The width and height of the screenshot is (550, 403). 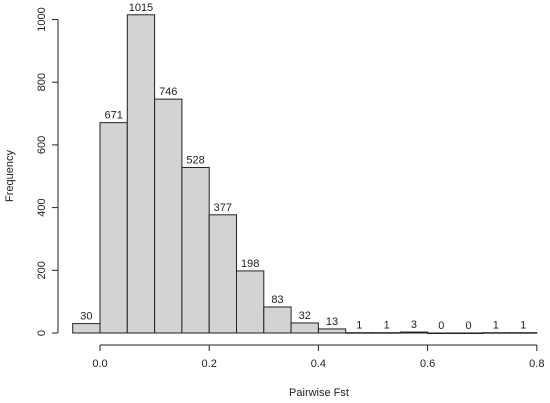 I want to click on bar-value-label-4: 528, so click(x=195, y=160).